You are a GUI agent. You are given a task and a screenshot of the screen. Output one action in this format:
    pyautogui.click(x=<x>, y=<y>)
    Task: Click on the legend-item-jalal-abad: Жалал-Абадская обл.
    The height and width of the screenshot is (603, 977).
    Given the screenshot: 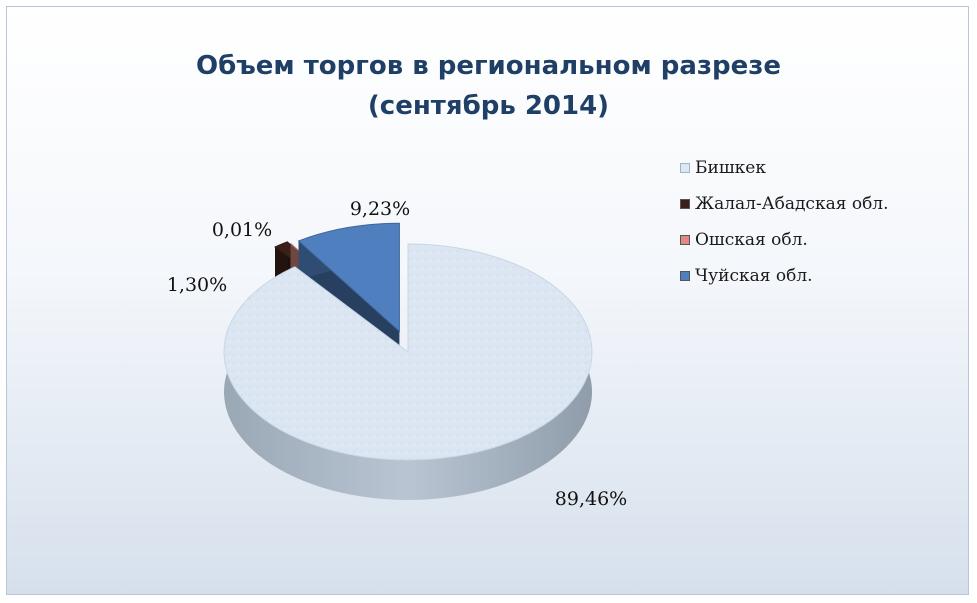 What is the action you would take?
    pyautogui.click(x=784, y=204)
    